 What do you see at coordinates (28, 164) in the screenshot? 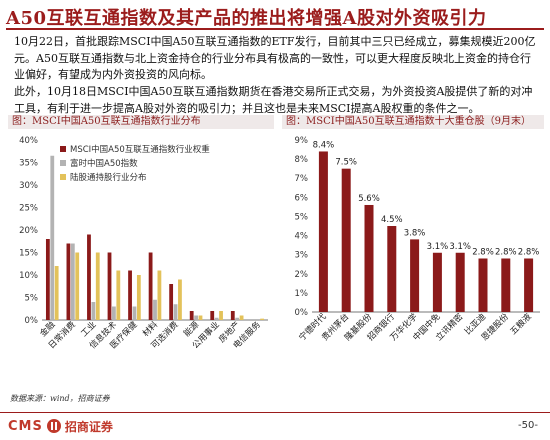
I see `y-tick-label: 35%` at bounding box center [28, 164].